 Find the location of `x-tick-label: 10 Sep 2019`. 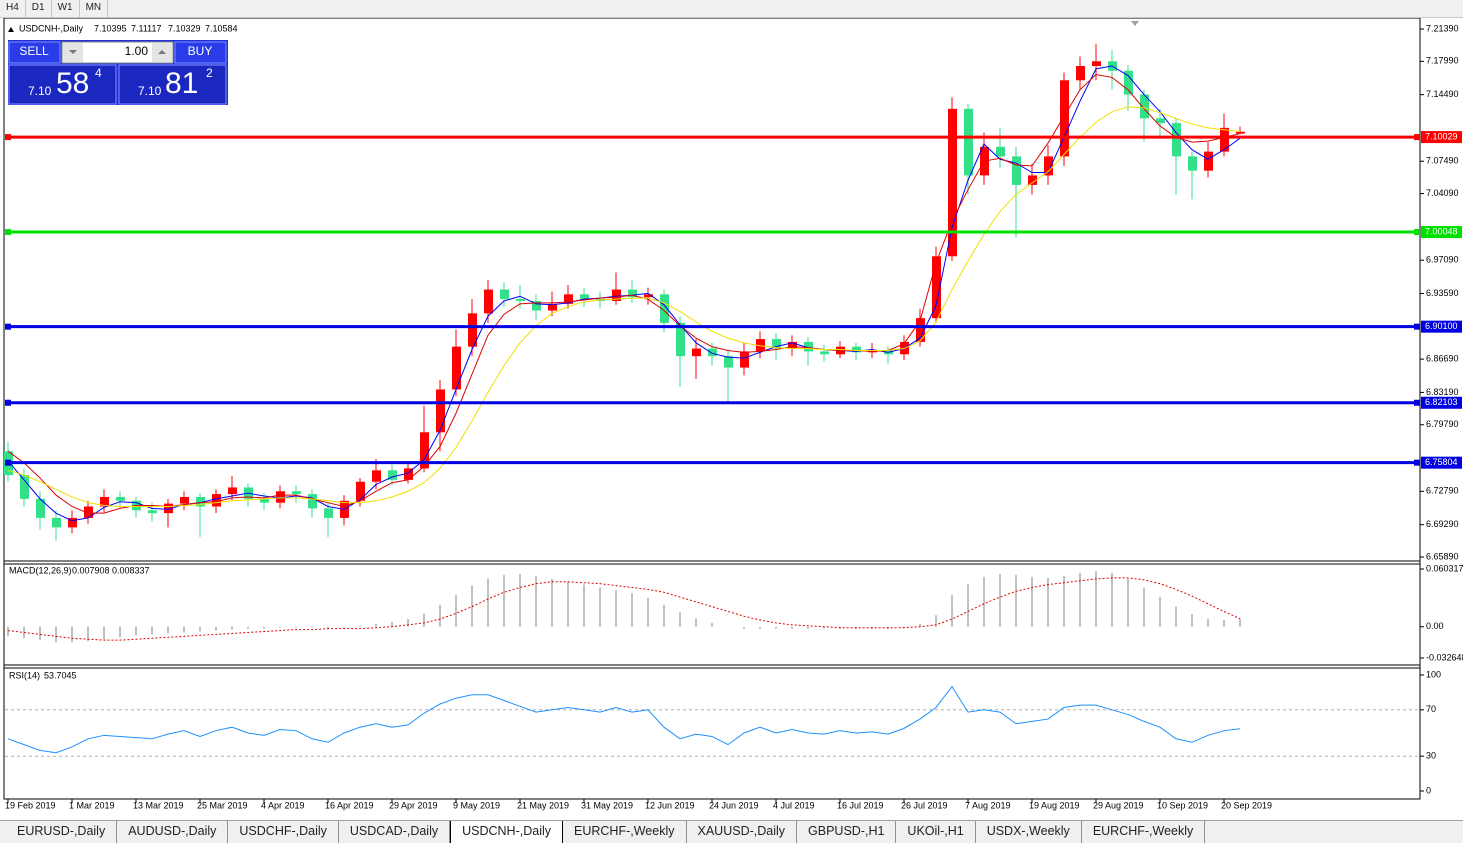

x-tick-label: 10 Sep 2019 is located at coordinates (1182, 805).